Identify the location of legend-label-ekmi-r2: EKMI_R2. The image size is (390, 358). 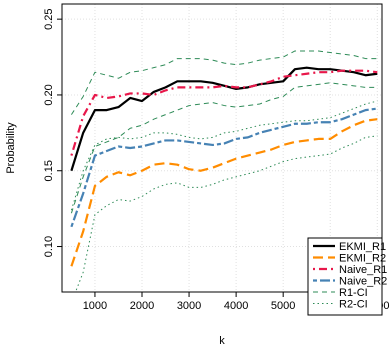
(362, 259).